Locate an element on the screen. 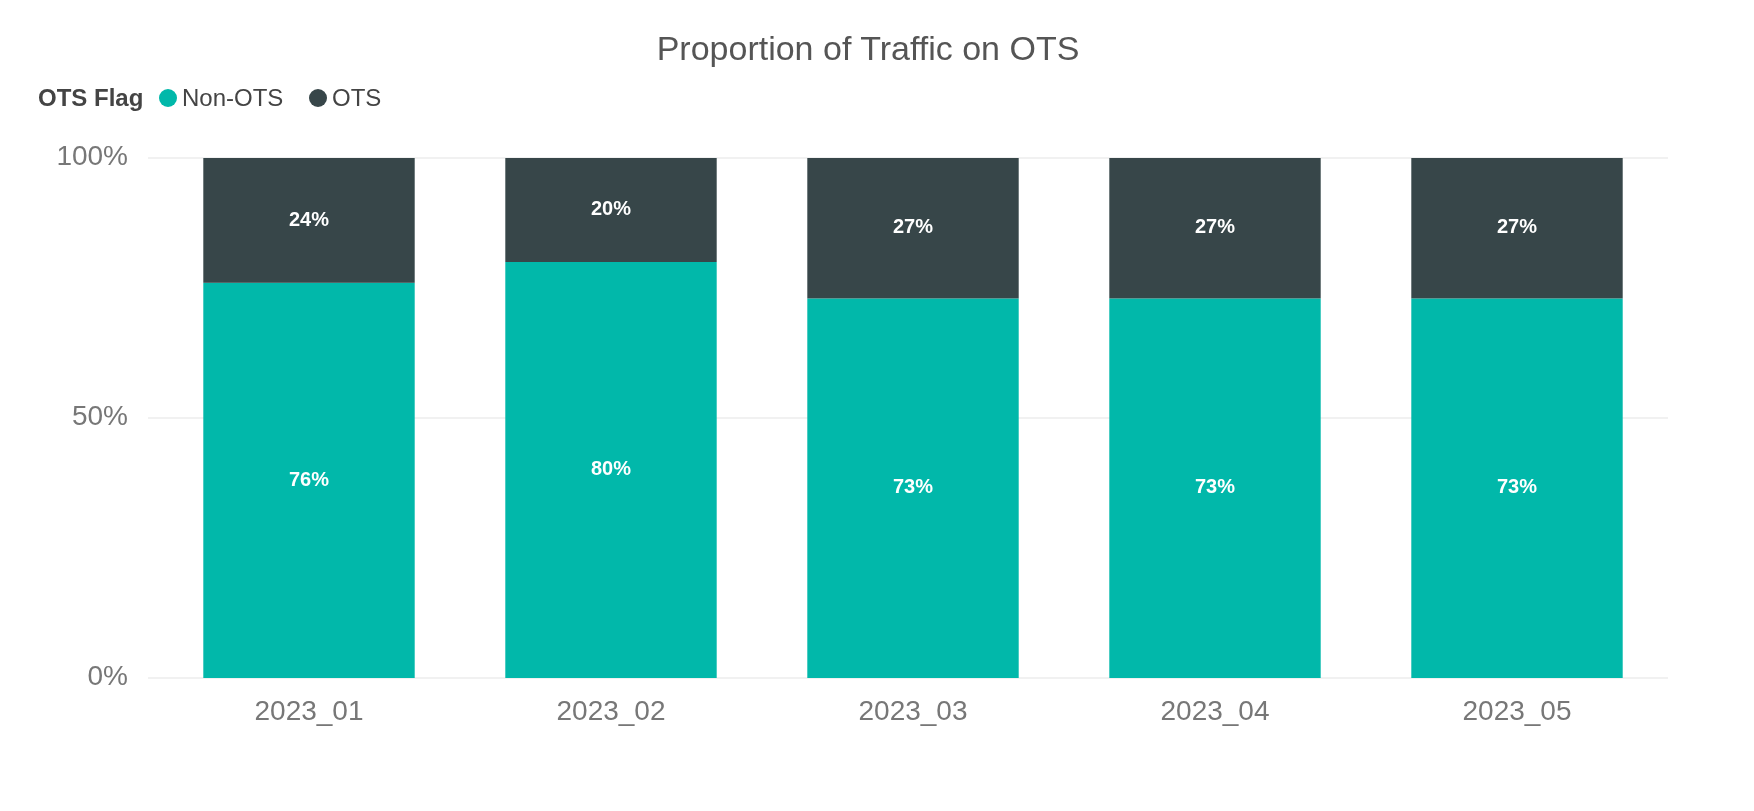 This screenshot has height=811, width=1754. data-label: 24% is located at coordinates (309, 218).